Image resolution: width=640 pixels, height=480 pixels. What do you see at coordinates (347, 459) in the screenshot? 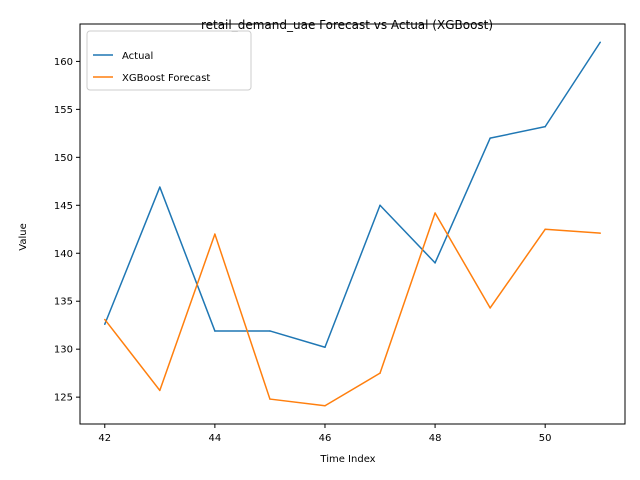
I see `x-axis-label: Time Index` at bounding box center [347, 459].